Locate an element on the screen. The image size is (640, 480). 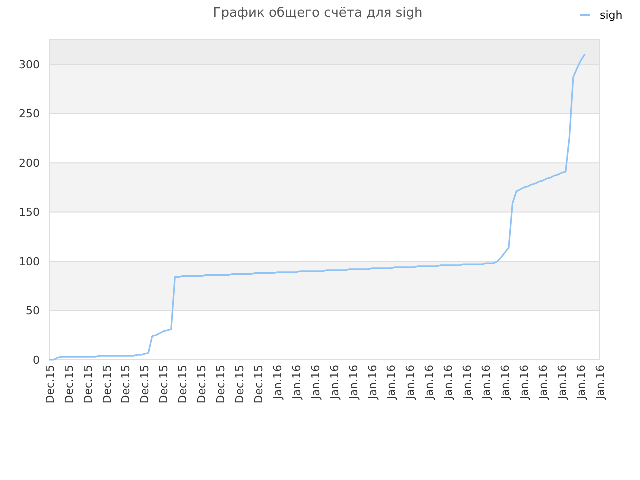
legend-label: sigh is located at coordinates (611, 15).